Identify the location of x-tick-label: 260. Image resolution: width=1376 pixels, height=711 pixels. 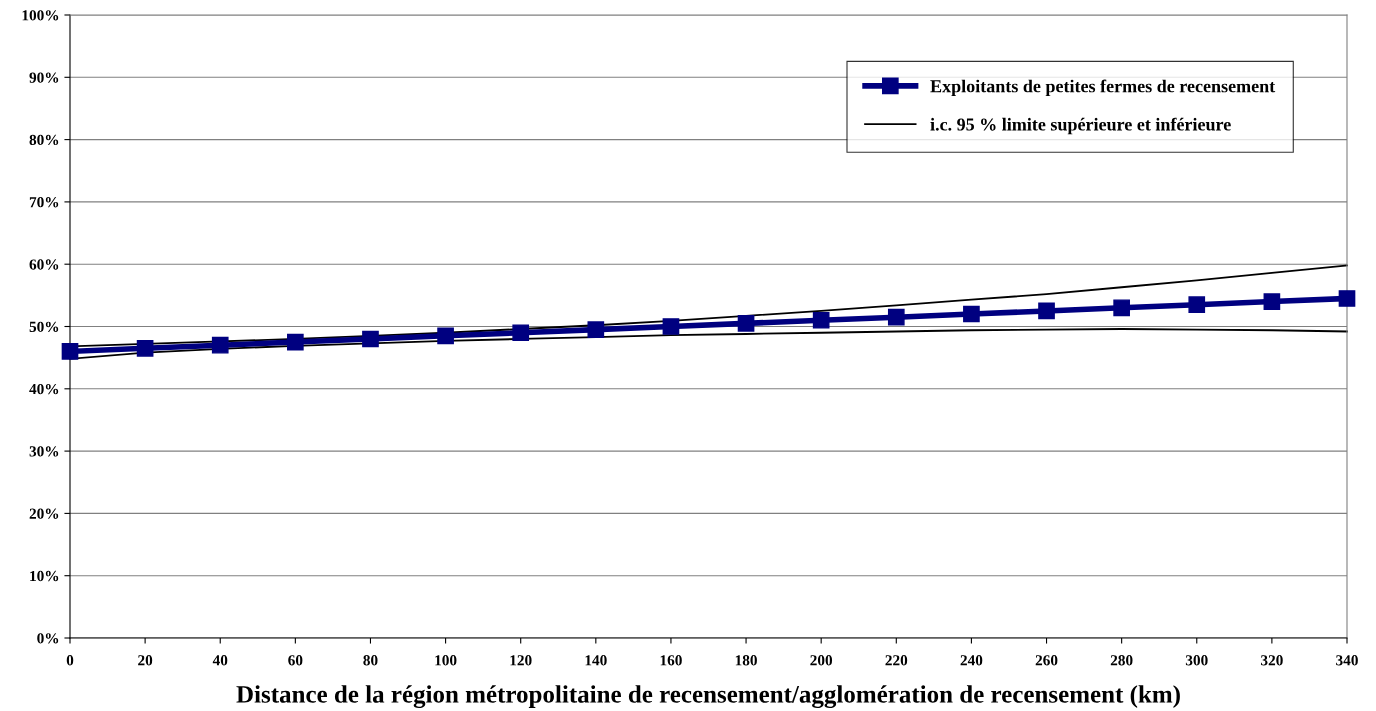
(1046, 660).